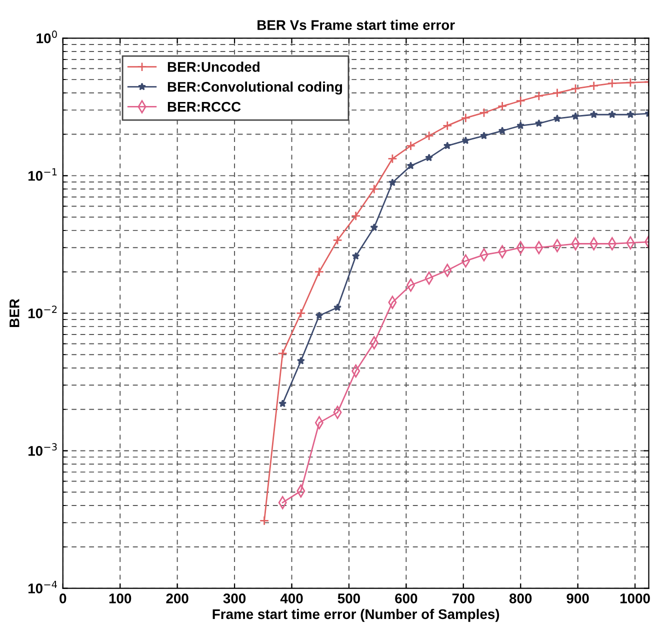 The width and height of the screenshot is (662, 636). Describe the element at coordinates (577, 599) in the screenshot. I see `x-tick-label: 900` at that location.